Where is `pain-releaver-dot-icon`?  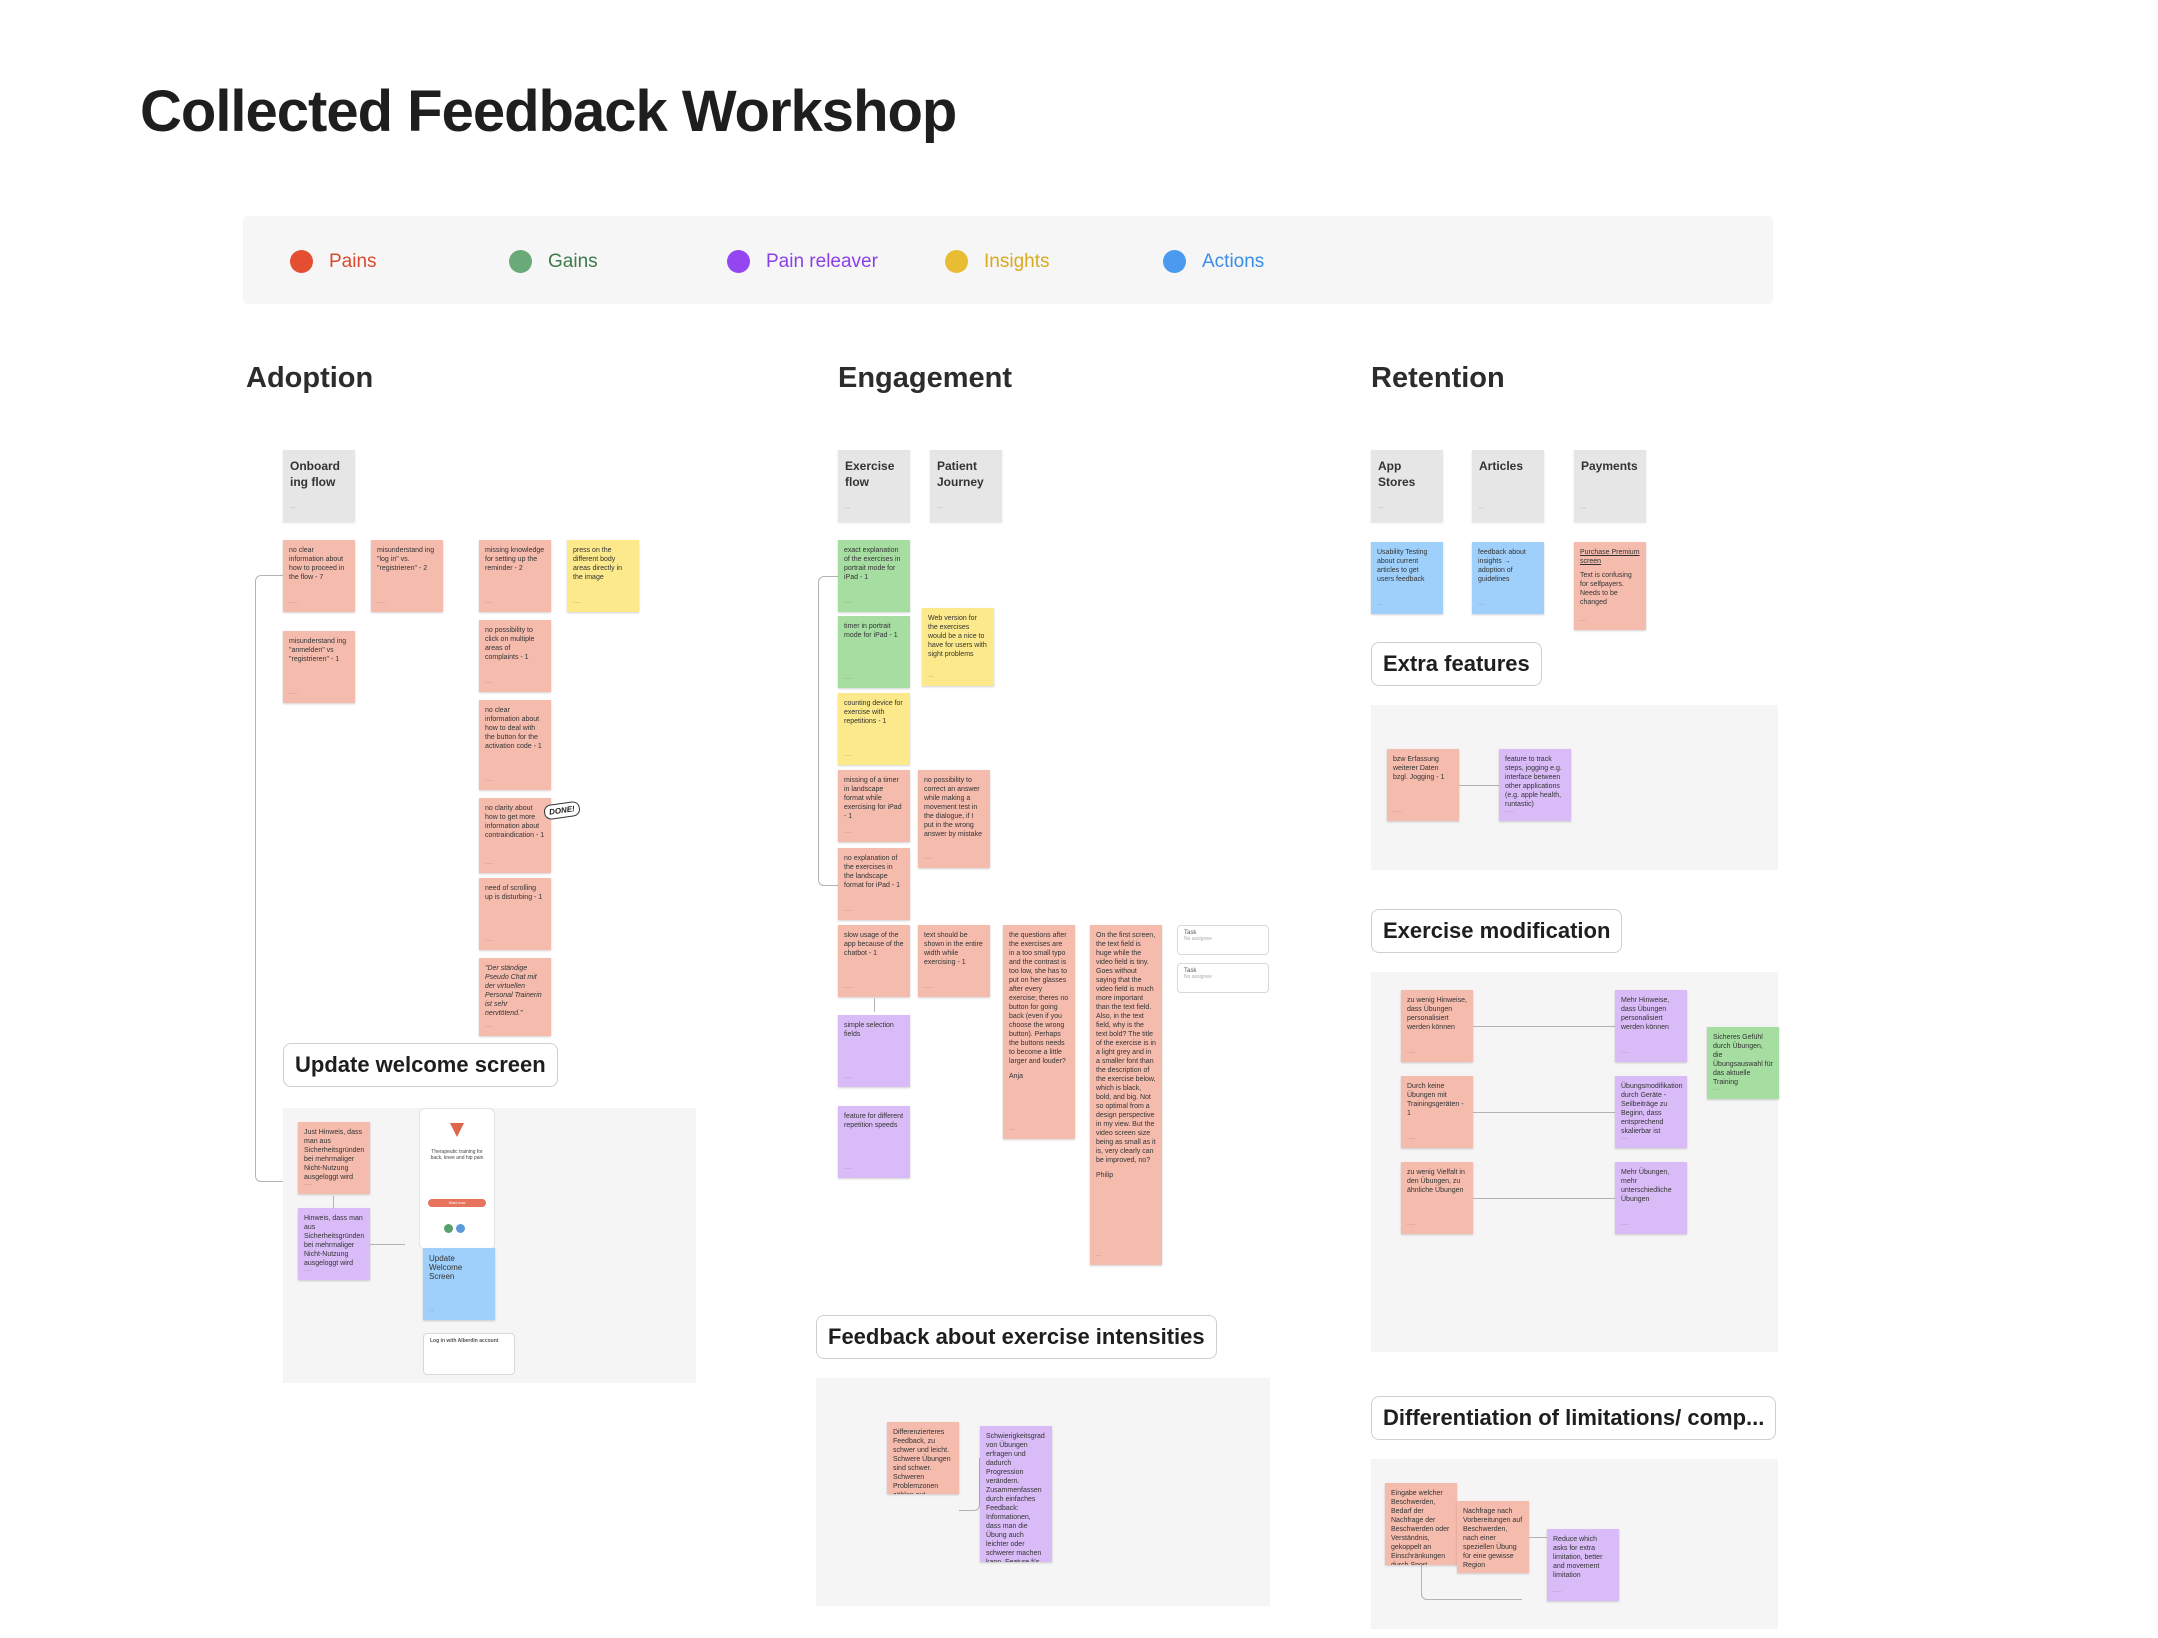 pain-releaver-dot-icon is located at coordinates (738, 261).